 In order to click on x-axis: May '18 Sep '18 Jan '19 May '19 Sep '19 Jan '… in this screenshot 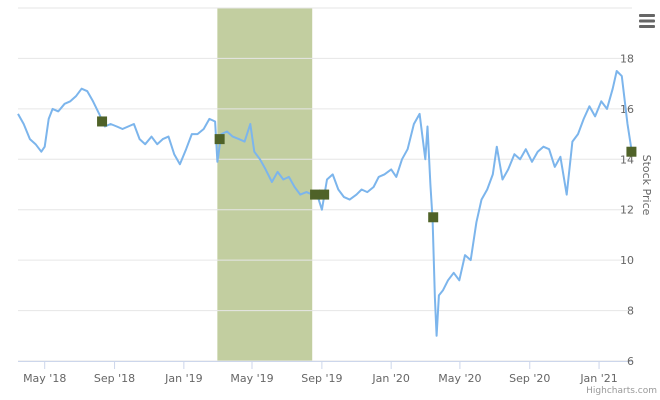, I will do `click(325, 373)`.